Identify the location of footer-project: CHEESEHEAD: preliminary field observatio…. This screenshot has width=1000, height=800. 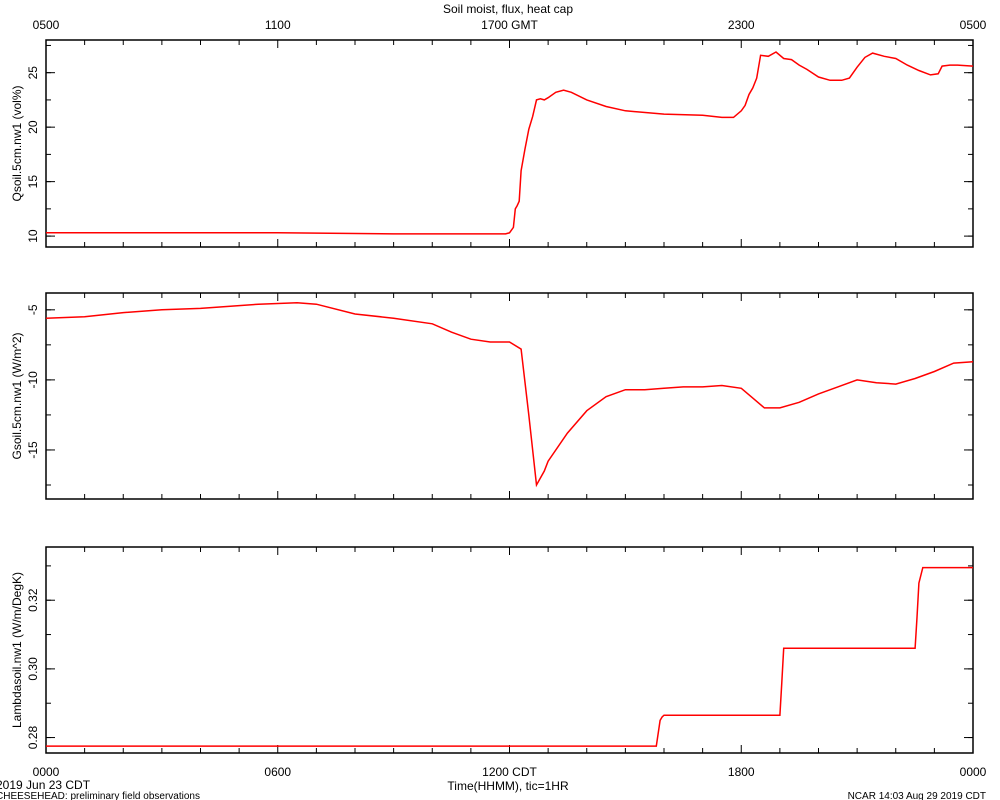
(100, 795).